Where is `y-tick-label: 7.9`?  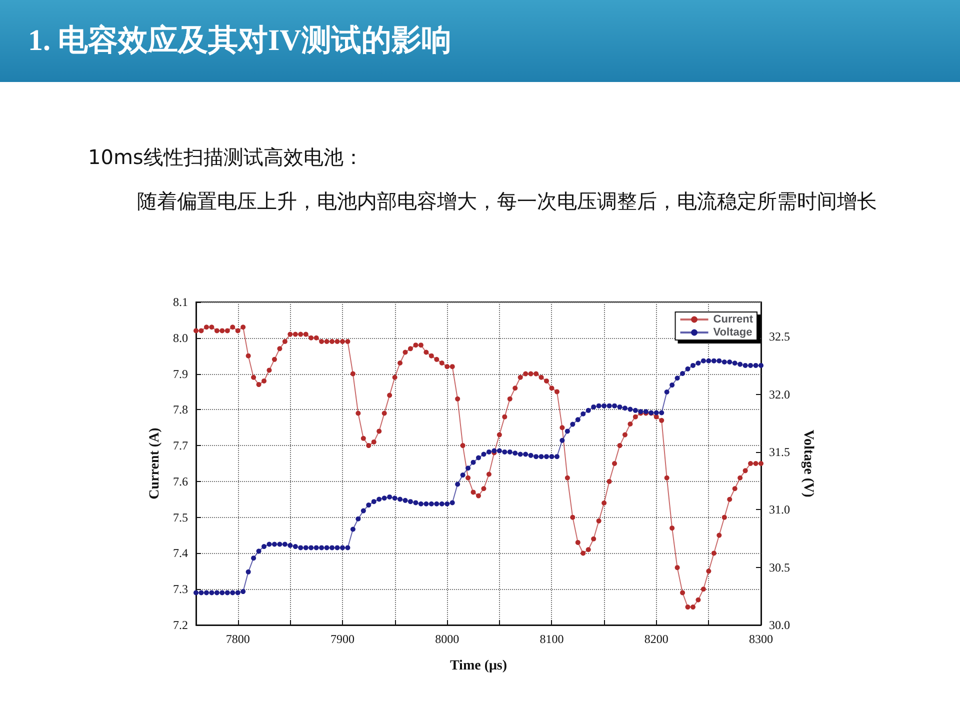 y-tick-label: 7.9 is located at coordinates (180, 373).